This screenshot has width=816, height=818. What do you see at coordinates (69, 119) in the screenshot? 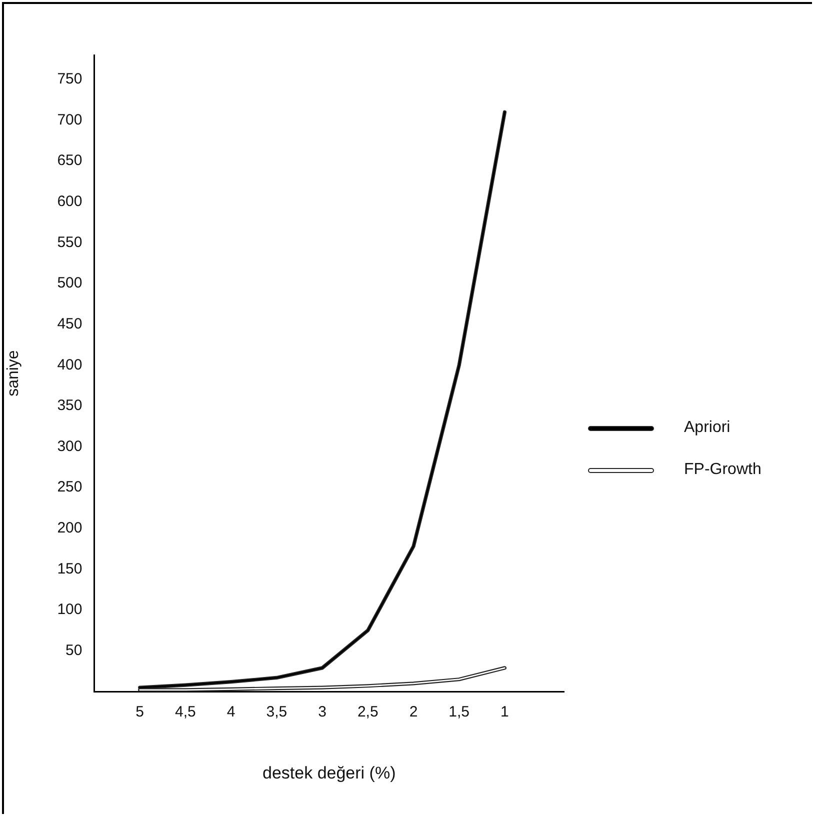
I see `y-tick-label: 700` at bounding box center [69, 119].